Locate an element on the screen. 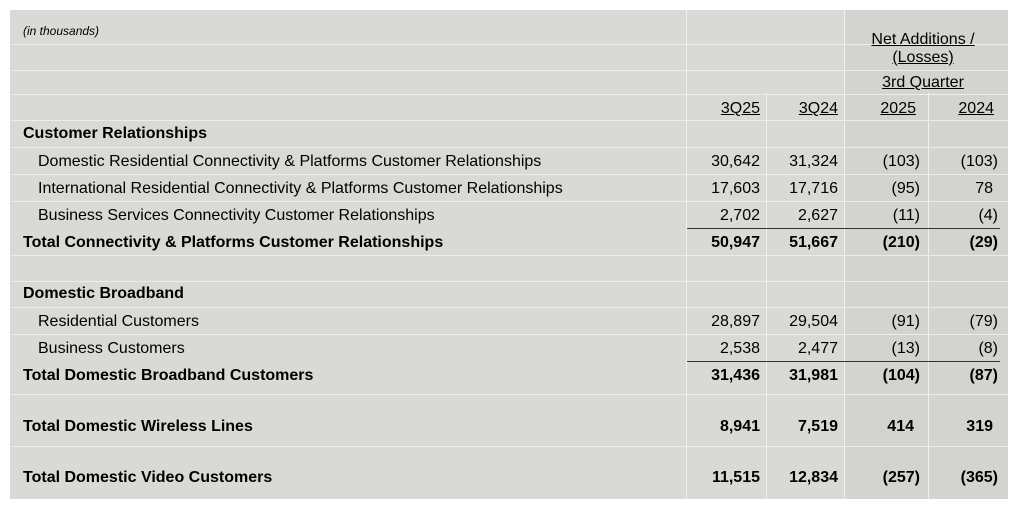  cell: 29,504 is located at coordinates (813, 321).